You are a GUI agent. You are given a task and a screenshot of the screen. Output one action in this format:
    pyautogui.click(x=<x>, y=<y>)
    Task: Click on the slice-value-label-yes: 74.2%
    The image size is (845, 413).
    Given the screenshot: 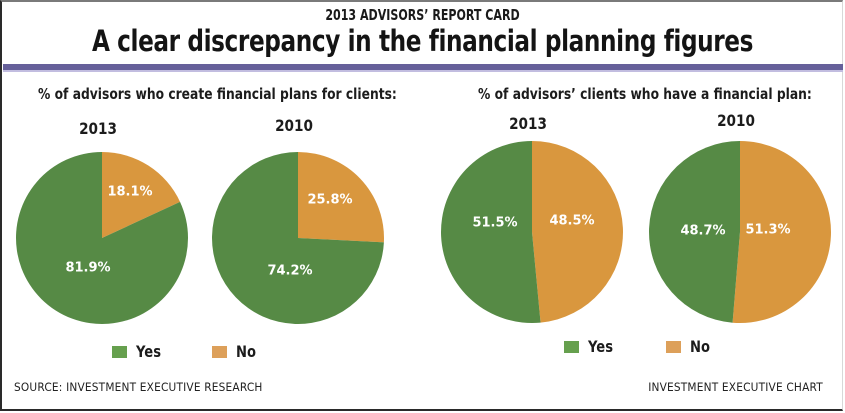 What is the action you would take?
    pyautogui.click(x=289, y=271)
    